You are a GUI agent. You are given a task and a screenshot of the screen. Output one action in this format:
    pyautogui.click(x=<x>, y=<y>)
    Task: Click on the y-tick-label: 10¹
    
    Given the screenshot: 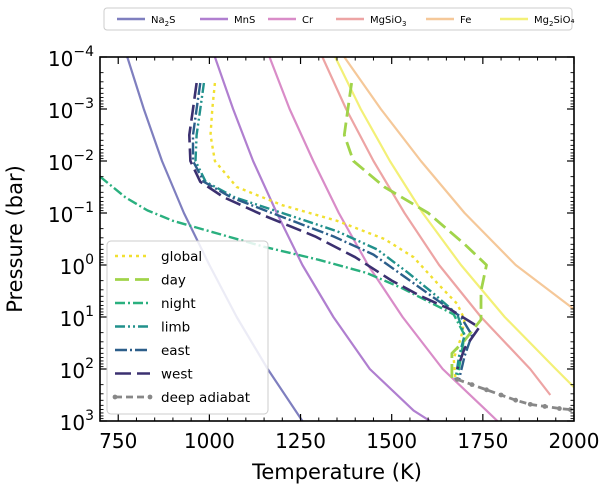 What is the action you would take?
    pyautogui.click(x=77, y=317)
    